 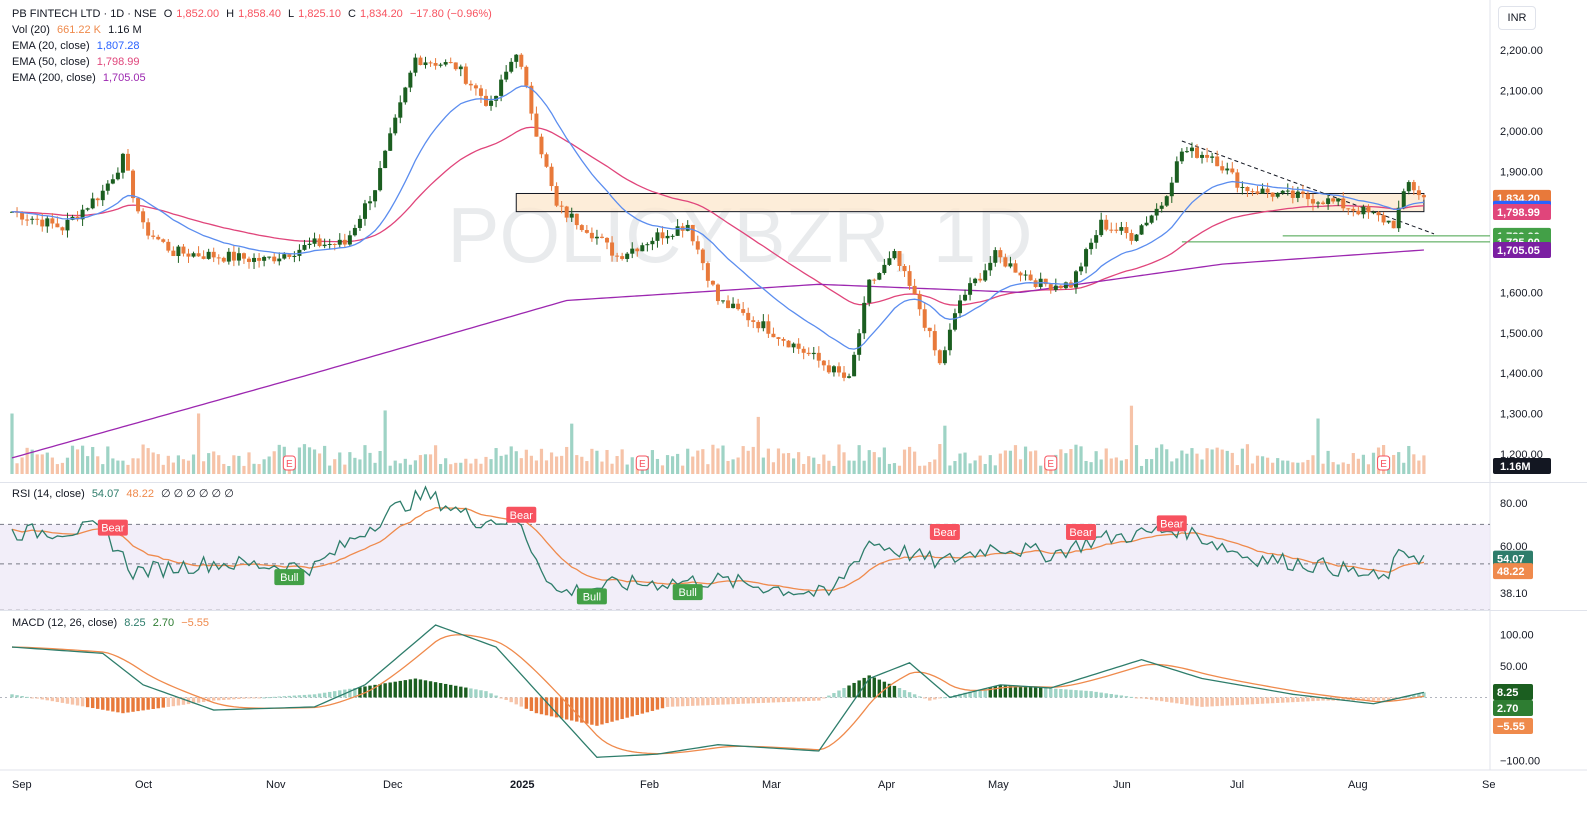 What do you see at coordinates (51, 46) in the screenshot?
I see `ema20-label: EMA (20, close)` at bounding box center [51, 46].